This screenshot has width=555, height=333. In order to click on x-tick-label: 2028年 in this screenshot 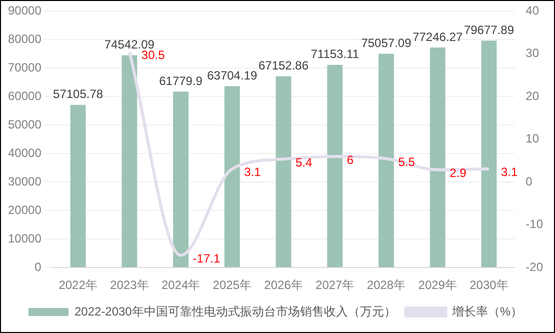, I will do `click(386, 285)`.